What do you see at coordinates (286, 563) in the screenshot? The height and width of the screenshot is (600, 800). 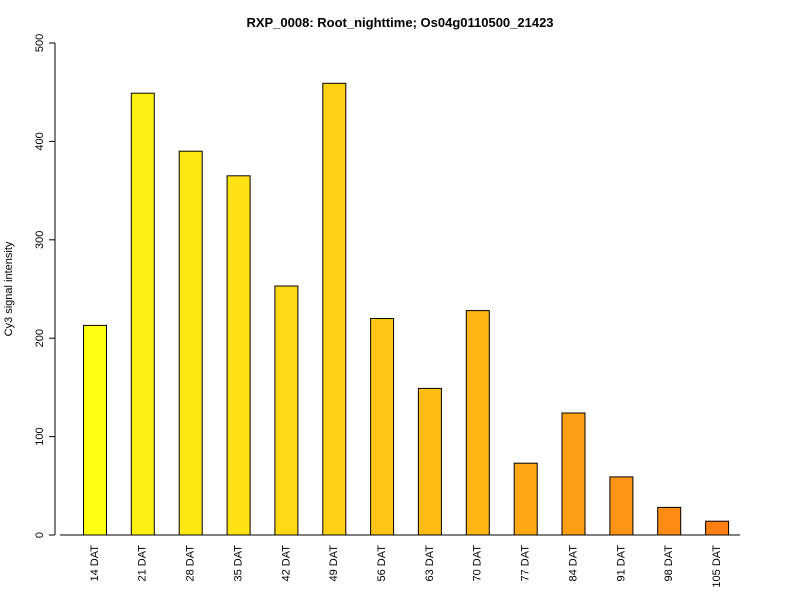 I see `x-tick-label: 42 DAT` at bounding box center [286, 563].